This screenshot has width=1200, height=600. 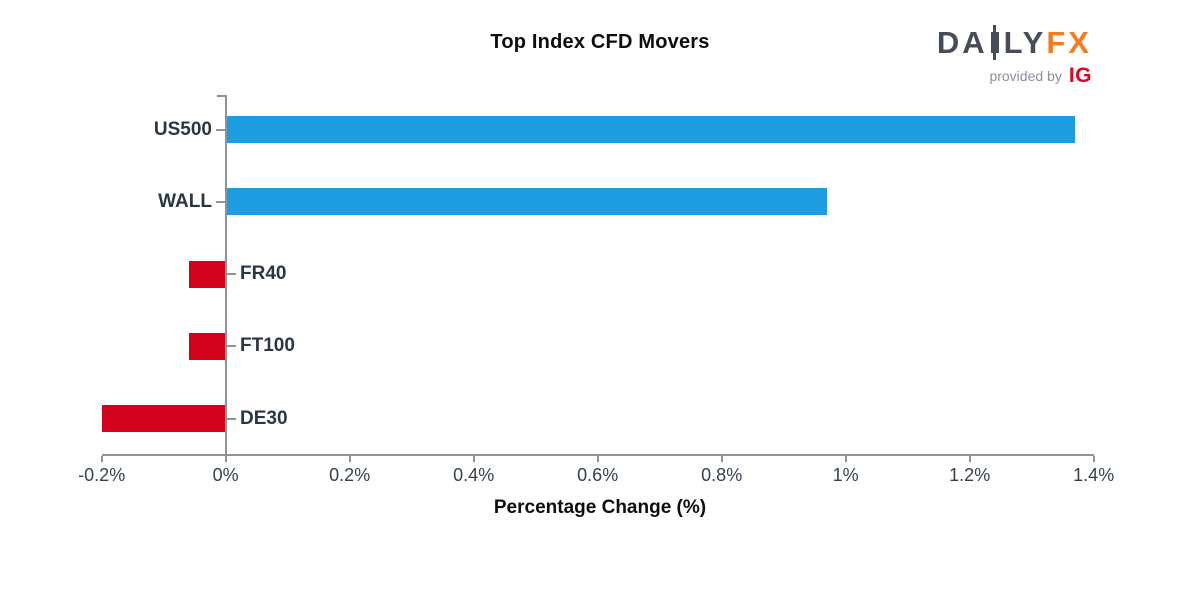 What do you see at coordinates (264, 418) in the screenshot?
I see `category-label-de30: DE30` at bounding box center [264, 418].